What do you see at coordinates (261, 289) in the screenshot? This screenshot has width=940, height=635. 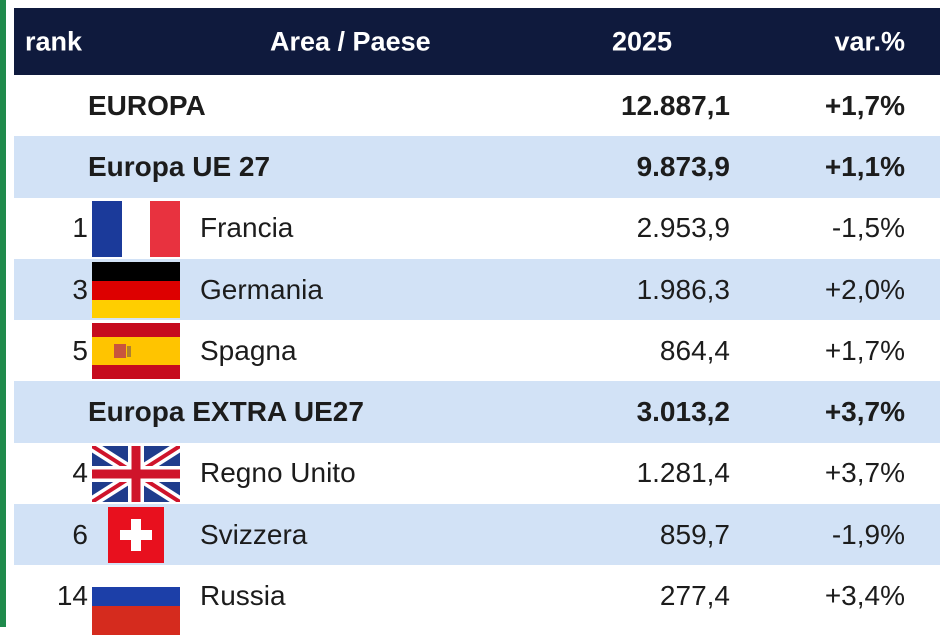 I see `area: Germania` at bounding box center [261, 289].